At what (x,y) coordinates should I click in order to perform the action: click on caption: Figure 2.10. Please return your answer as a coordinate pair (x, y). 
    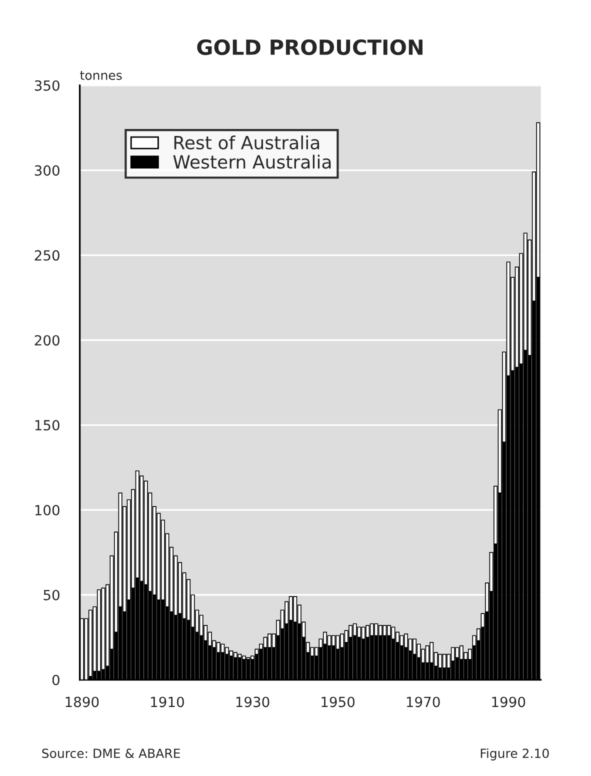
    Looking at the image, I should click on (514, 754).